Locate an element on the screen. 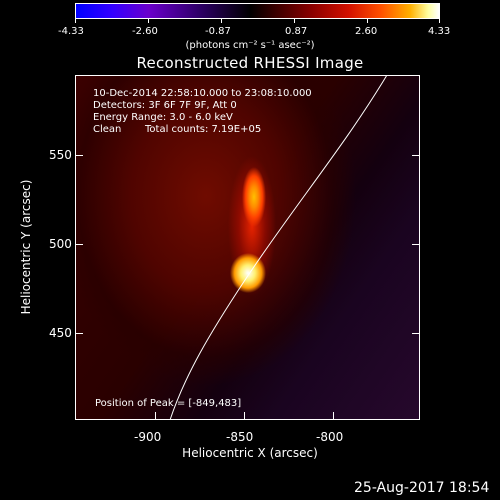 The width and height of the screenshot is (500, 500). y-tick-label: 550 is located at coordinates (60, 155).